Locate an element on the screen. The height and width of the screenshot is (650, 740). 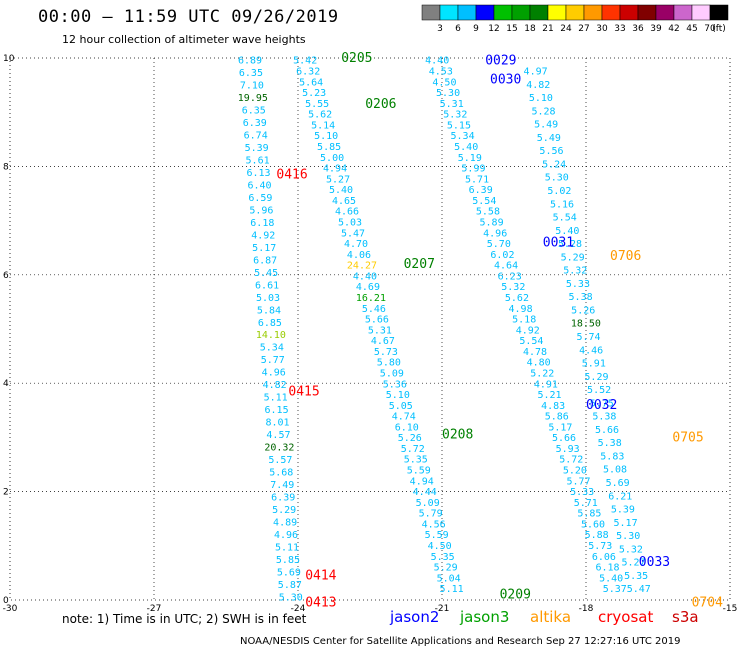
wave-height-value: 4.53 is located at coordinates (441, 71).